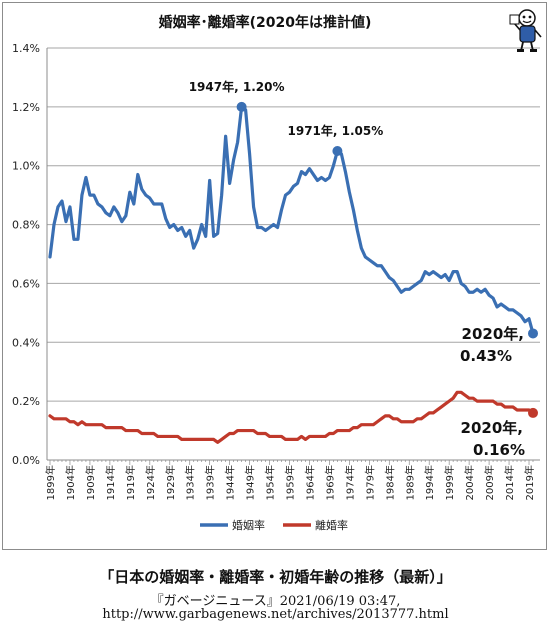 This screenshot has height=638, width=551. Describe the element at coordinates (265, 22) in the screenshot. I see `chart-title: 婚姻率･離婚率(2020年は推計値)` at that location.